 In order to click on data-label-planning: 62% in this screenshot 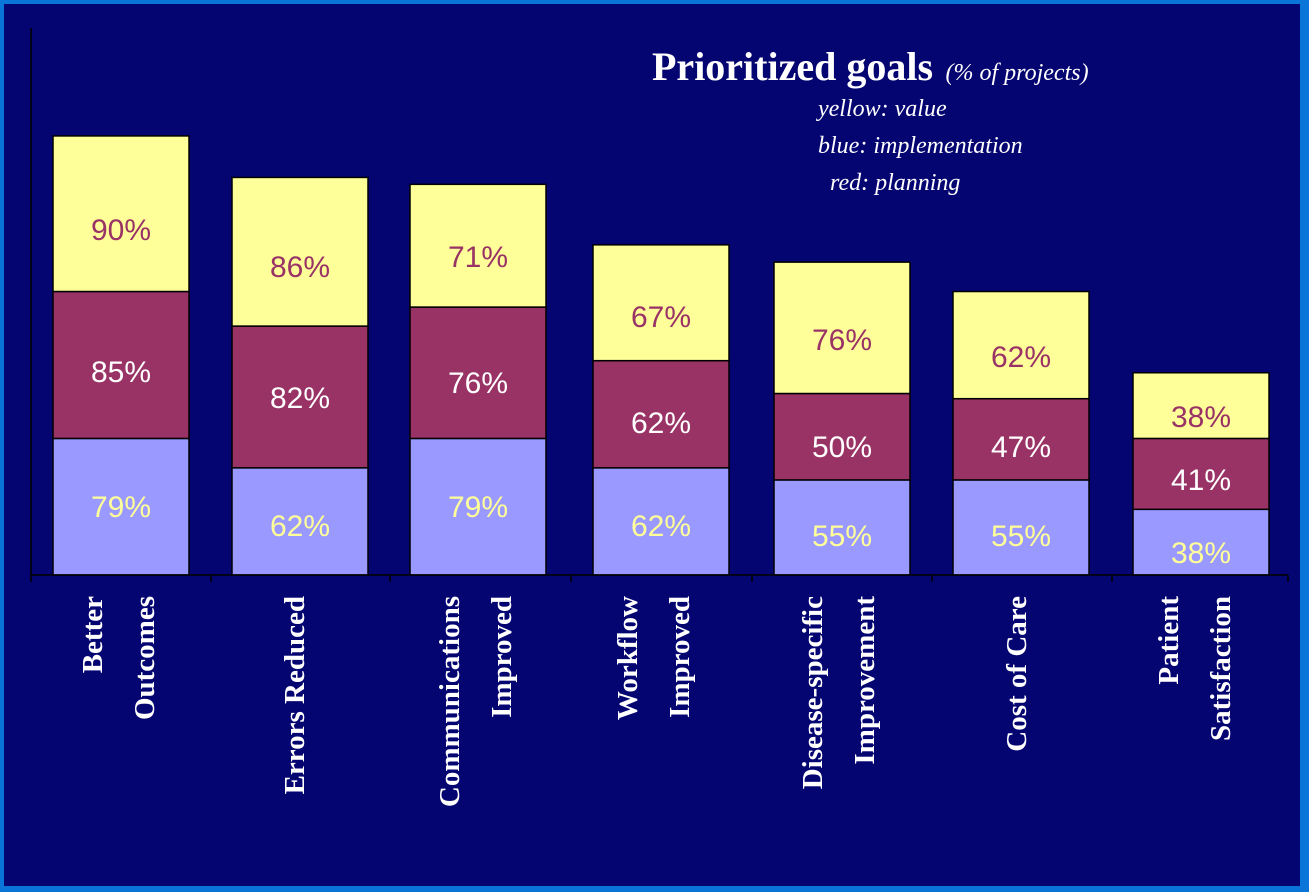, I will do `click(661, 423)`.